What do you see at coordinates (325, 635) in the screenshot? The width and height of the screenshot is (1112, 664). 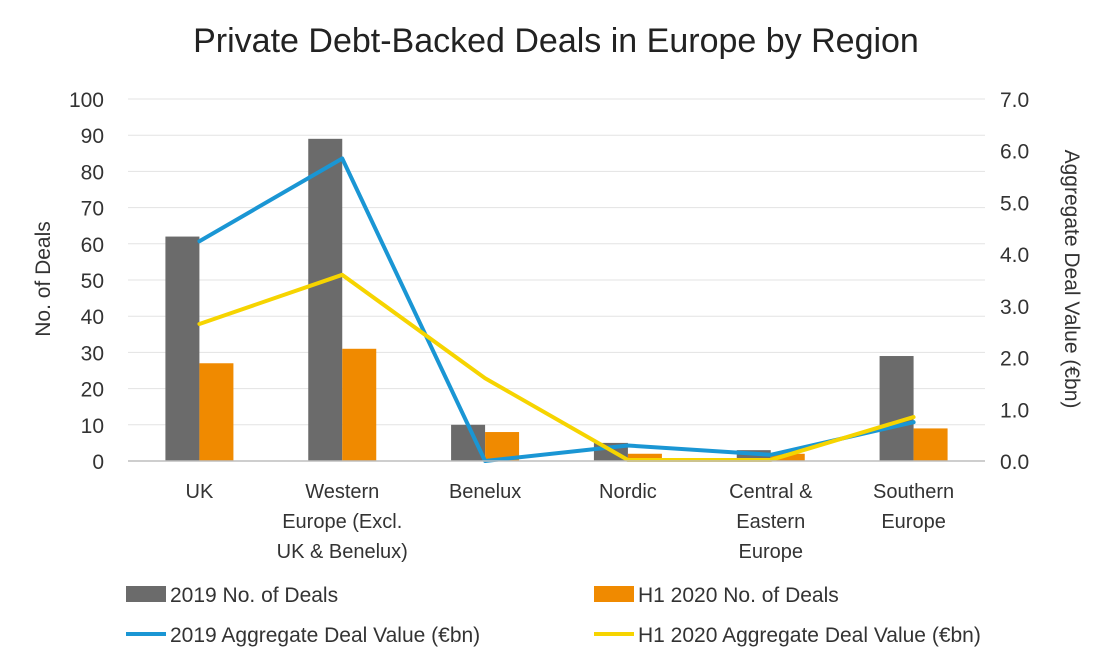 I see `legend-label: 2019 Aggregate Deal Value (€bn)` at bounding box center [325, 635].